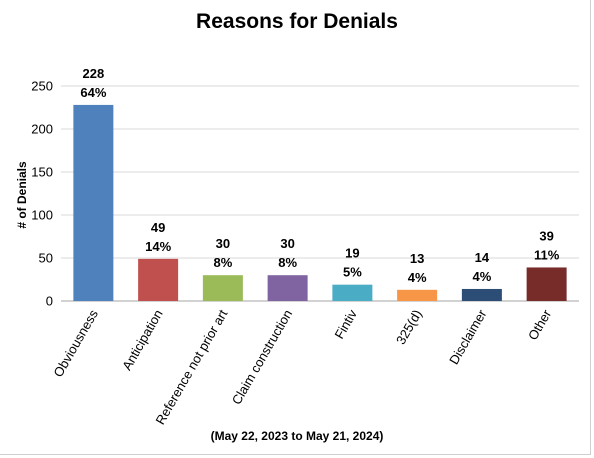 This screenshot has height=458, width=594. Describe the element at coordinates (547, 254) in the screenshot. I see `bar-percent-label: 11%` at that location.